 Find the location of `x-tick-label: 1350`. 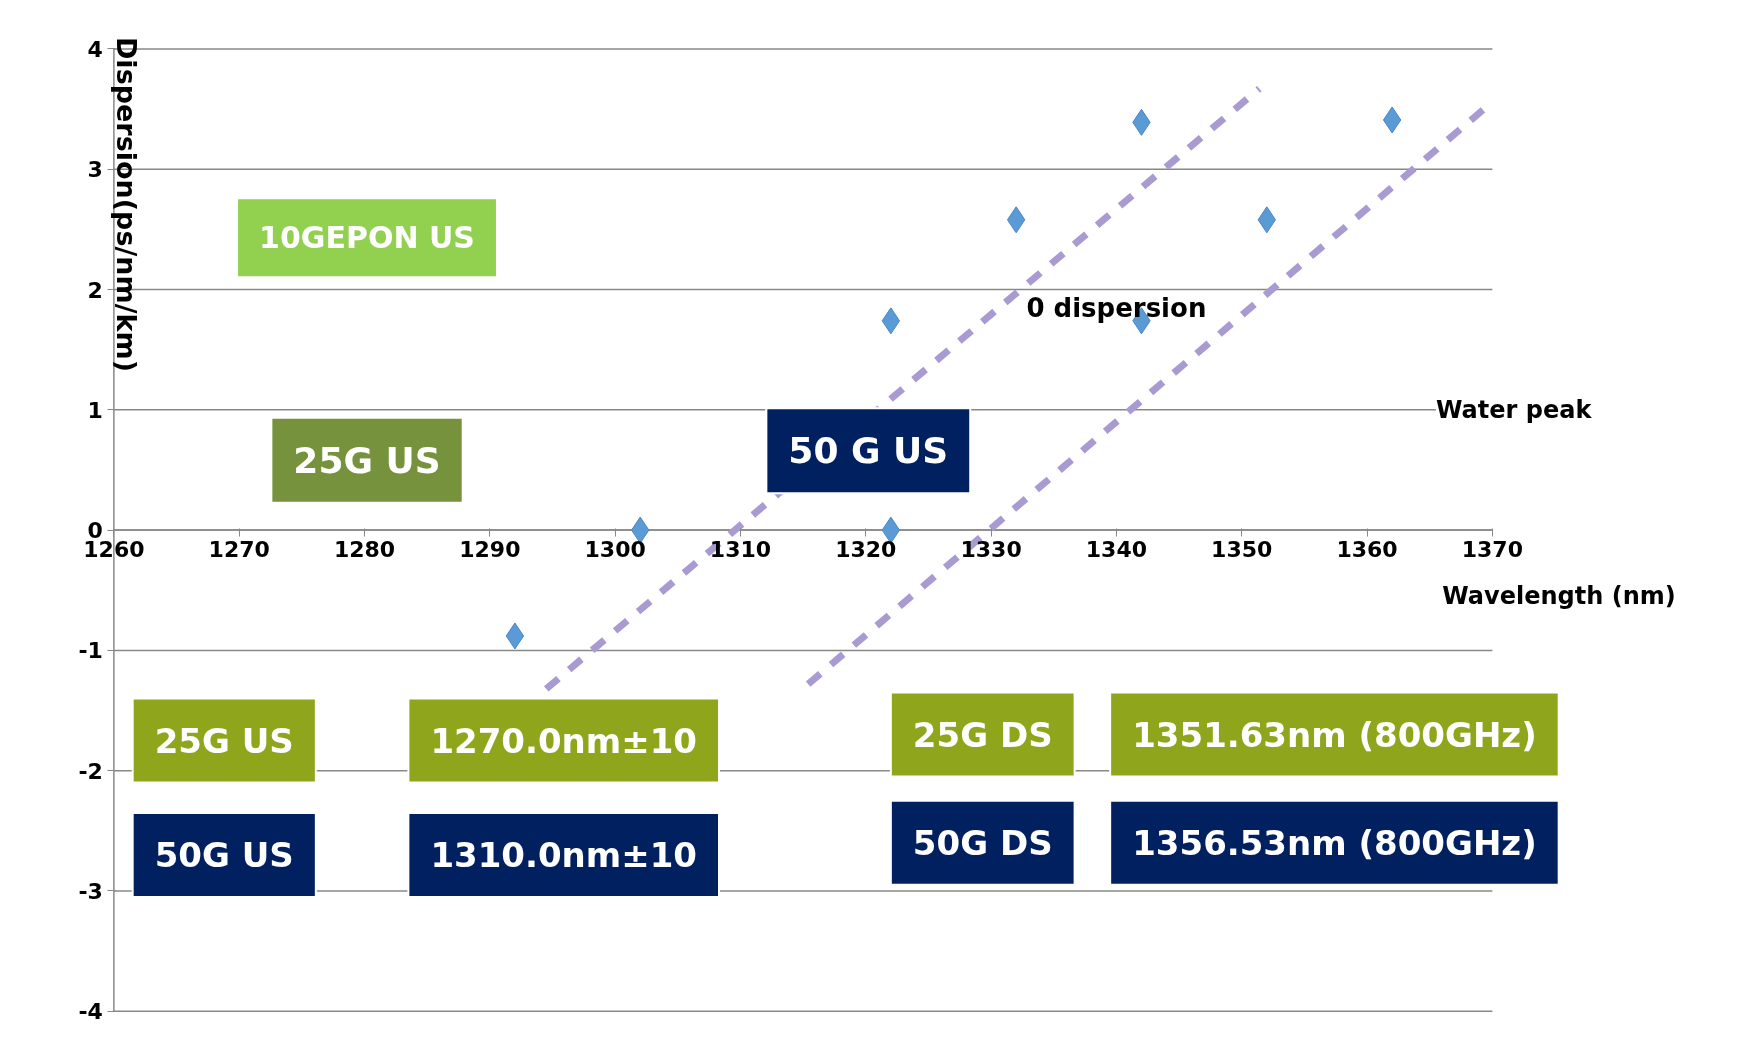

x-tick-label: 1350 is located at coordinates (1242, 550).